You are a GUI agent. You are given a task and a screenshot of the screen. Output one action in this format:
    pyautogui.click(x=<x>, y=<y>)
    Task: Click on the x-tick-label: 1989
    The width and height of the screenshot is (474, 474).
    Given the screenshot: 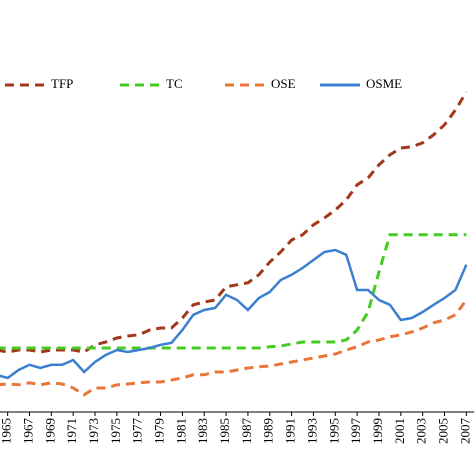 What is the action you would take?
    pyautogui.click(x=268, y=431)
    